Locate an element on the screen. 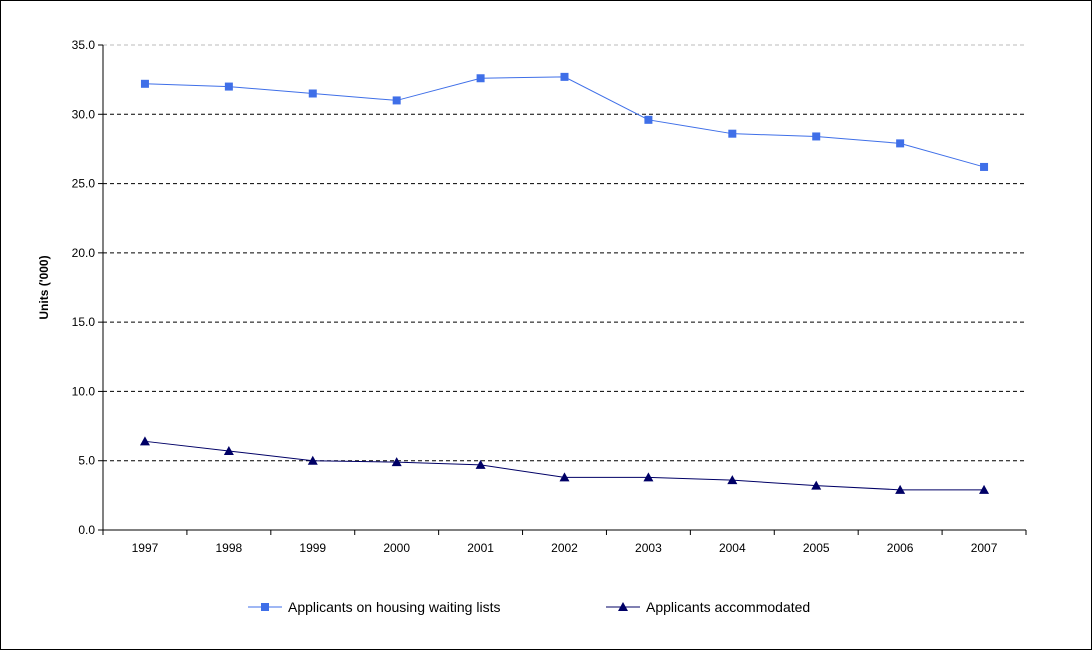 The width and height of the screenshot is (1092, 650). legend-entry: Applicants accommodated is located at coordinates (708, 607).